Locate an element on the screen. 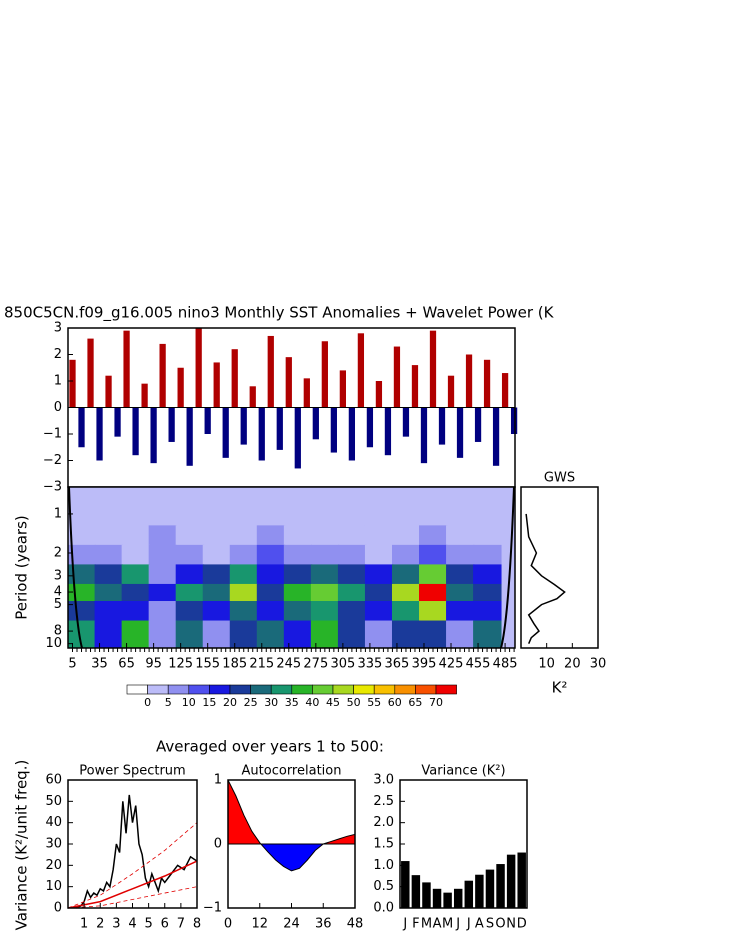 The width and height of the screenshot is (733, 945). y-tick-label: 20 is located at coordinates (53, 865).